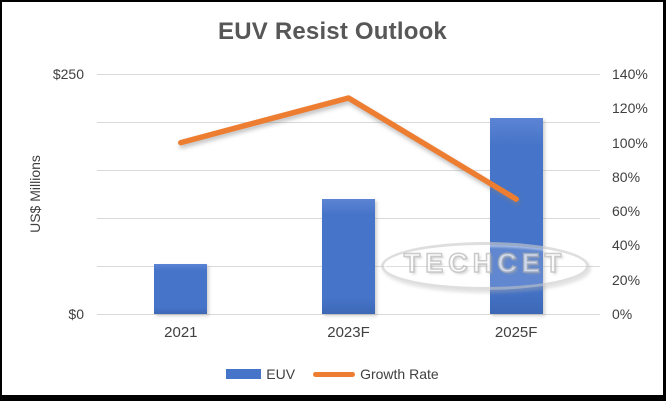 The width and height of the screenshot is (666, 401). Describe the element at coordinates (626, 176) in the screenshot. I see `right-tick-80: 80%` at that location.